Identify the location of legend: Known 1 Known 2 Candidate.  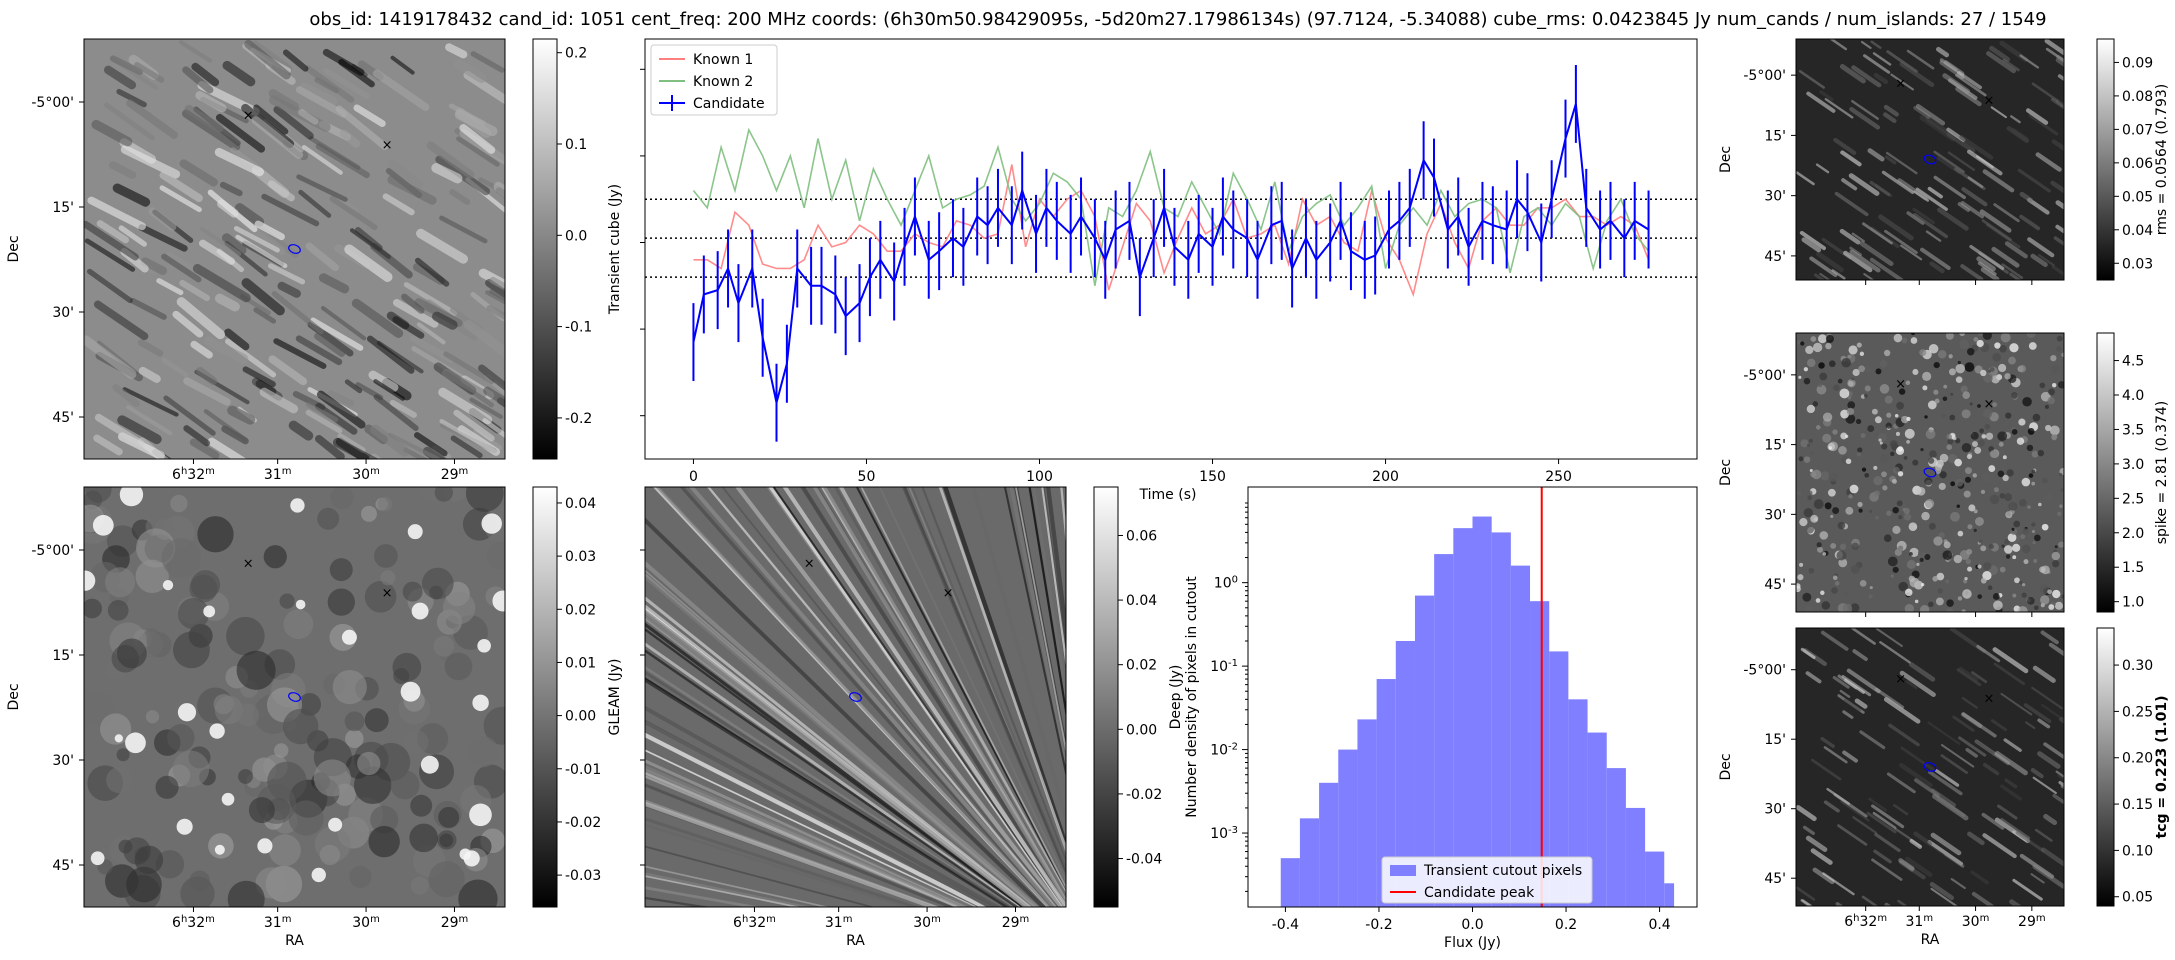
(714, 80).